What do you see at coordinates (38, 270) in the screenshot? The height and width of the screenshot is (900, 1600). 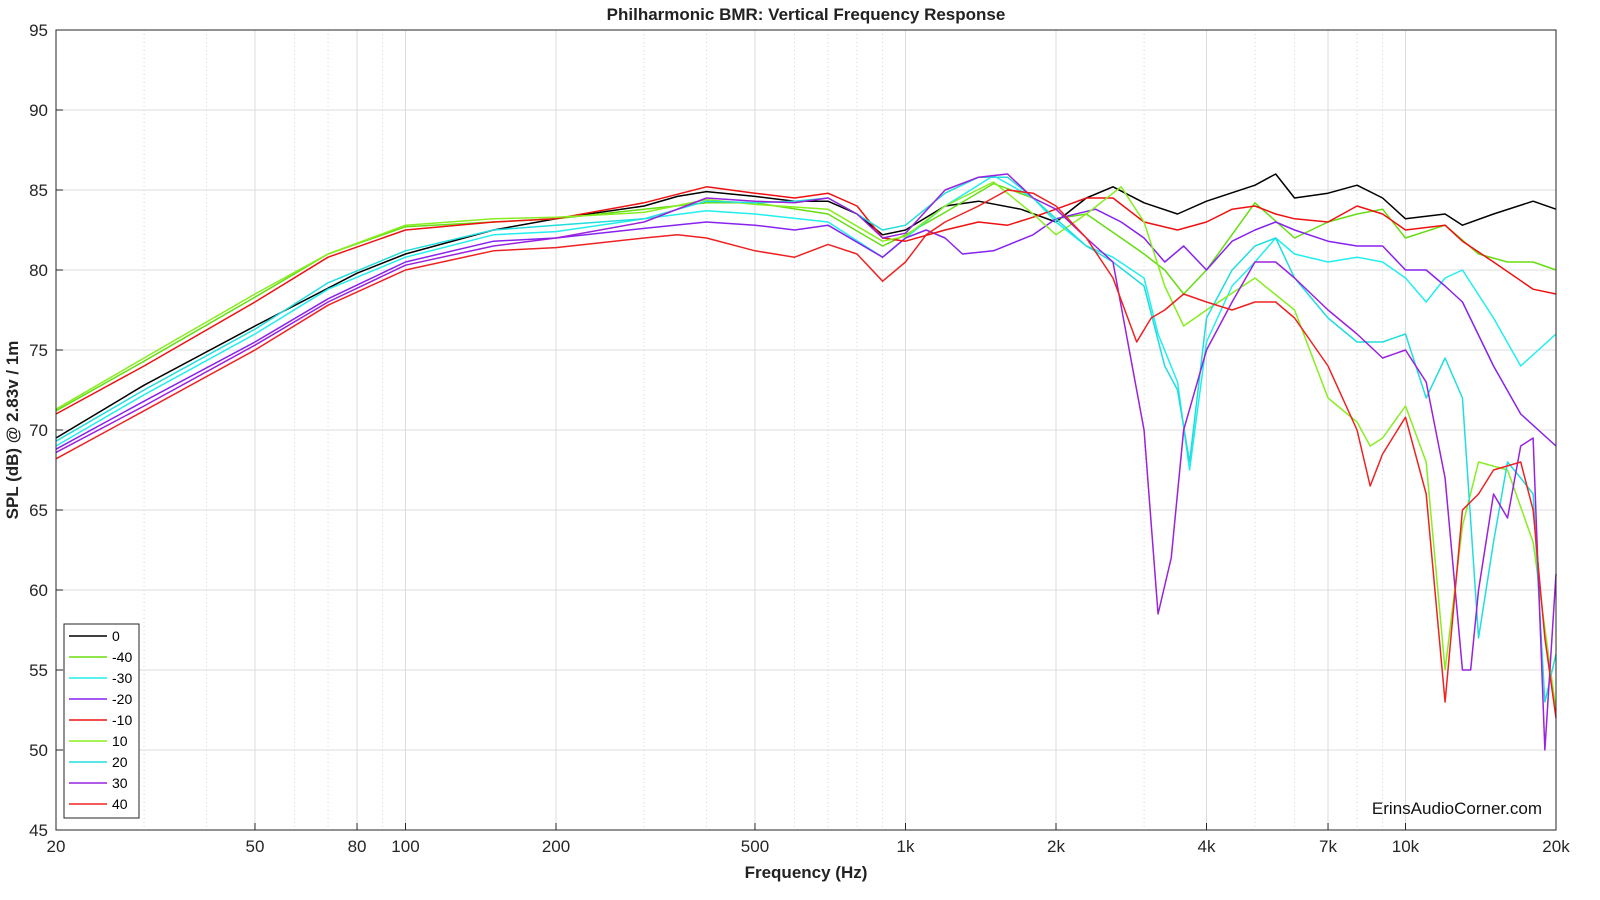 I see `y-tick-label: 80` at bounding box center [38, 270].